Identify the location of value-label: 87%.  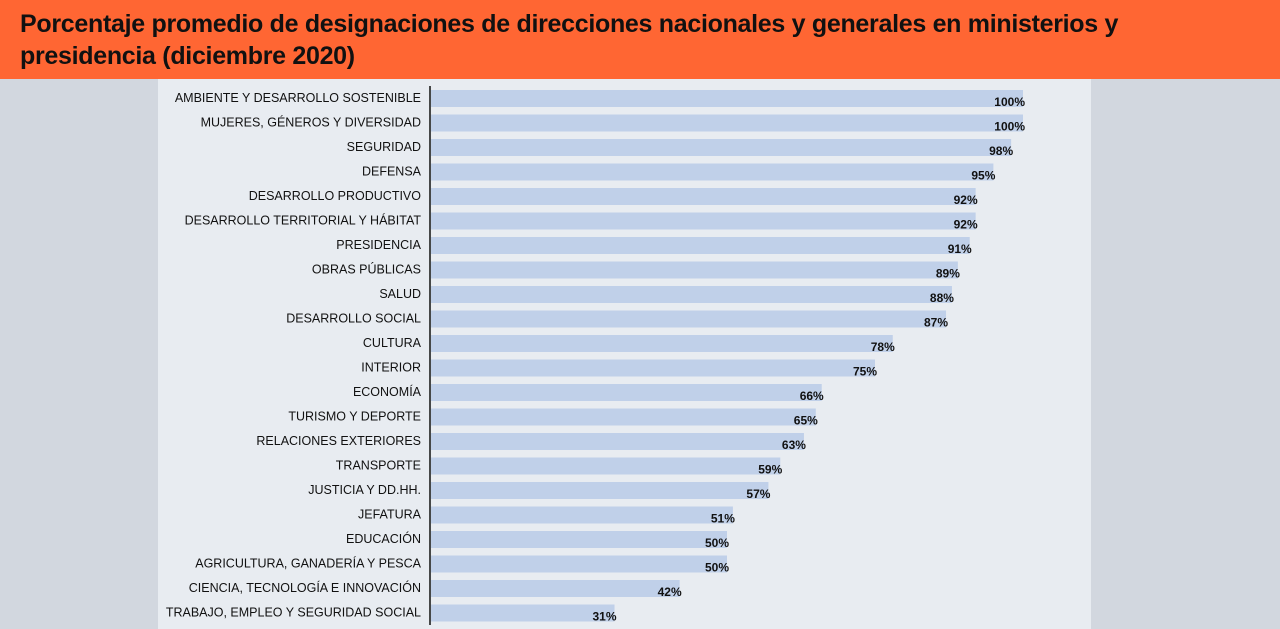
(936, 323).